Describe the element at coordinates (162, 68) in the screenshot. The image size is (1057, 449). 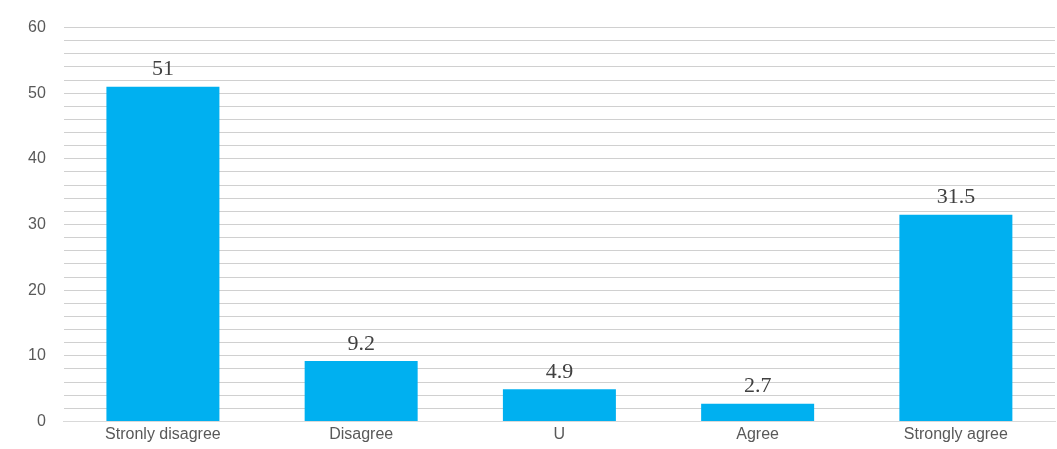
I see `data-label: 51` at that location.